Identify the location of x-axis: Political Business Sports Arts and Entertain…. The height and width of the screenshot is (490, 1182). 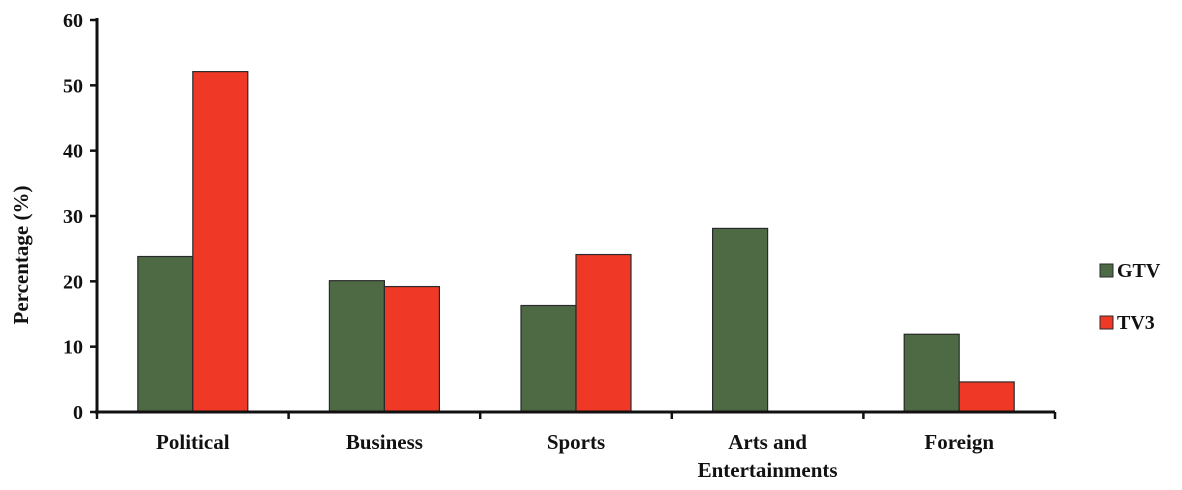
(576, 446).